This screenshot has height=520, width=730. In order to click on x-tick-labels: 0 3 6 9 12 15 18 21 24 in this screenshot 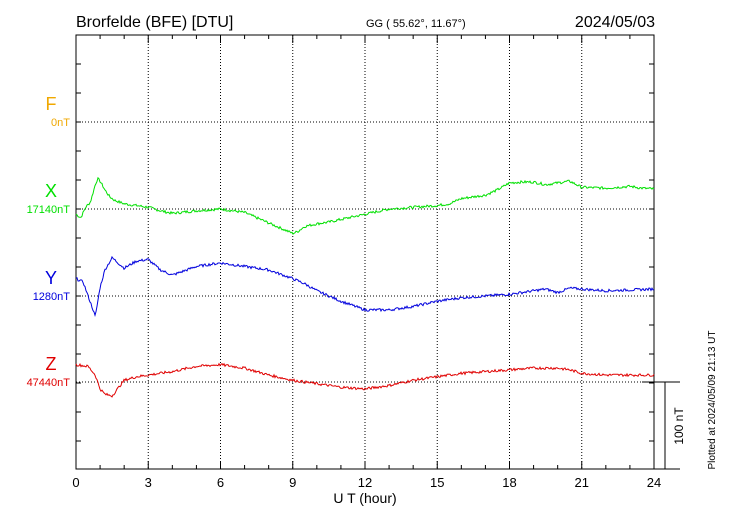, I will do `click(366, 482)`.